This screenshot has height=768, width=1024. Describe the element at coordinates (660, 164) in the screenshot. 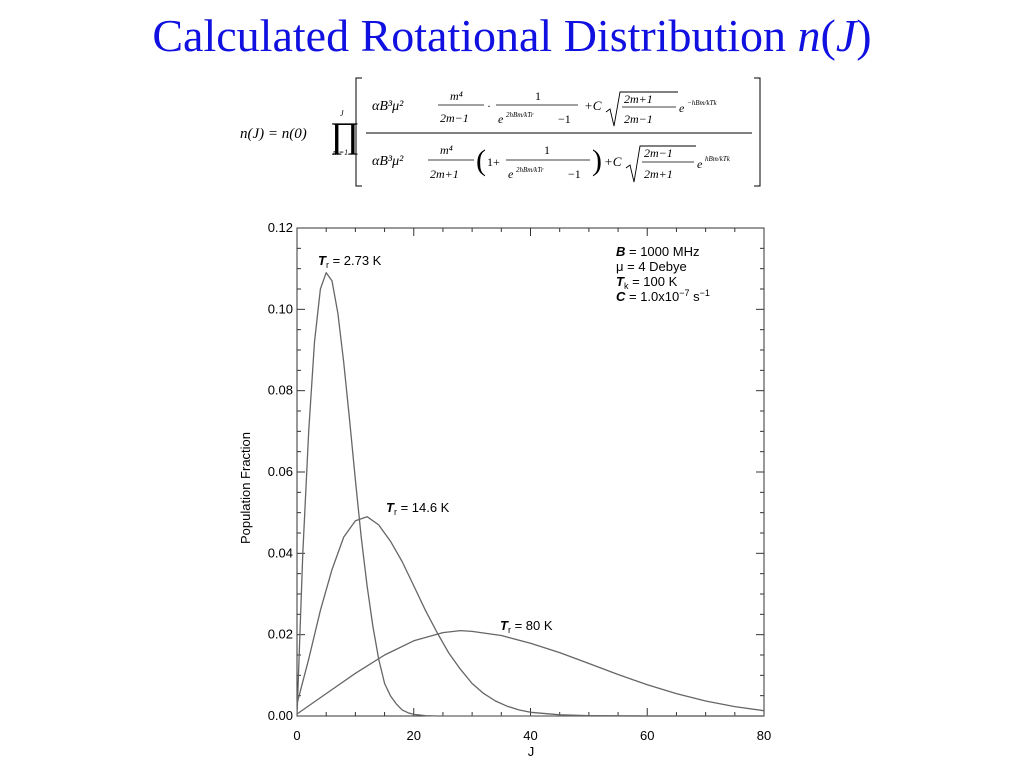

I see `eq-den-sqrt-sign` at that location.